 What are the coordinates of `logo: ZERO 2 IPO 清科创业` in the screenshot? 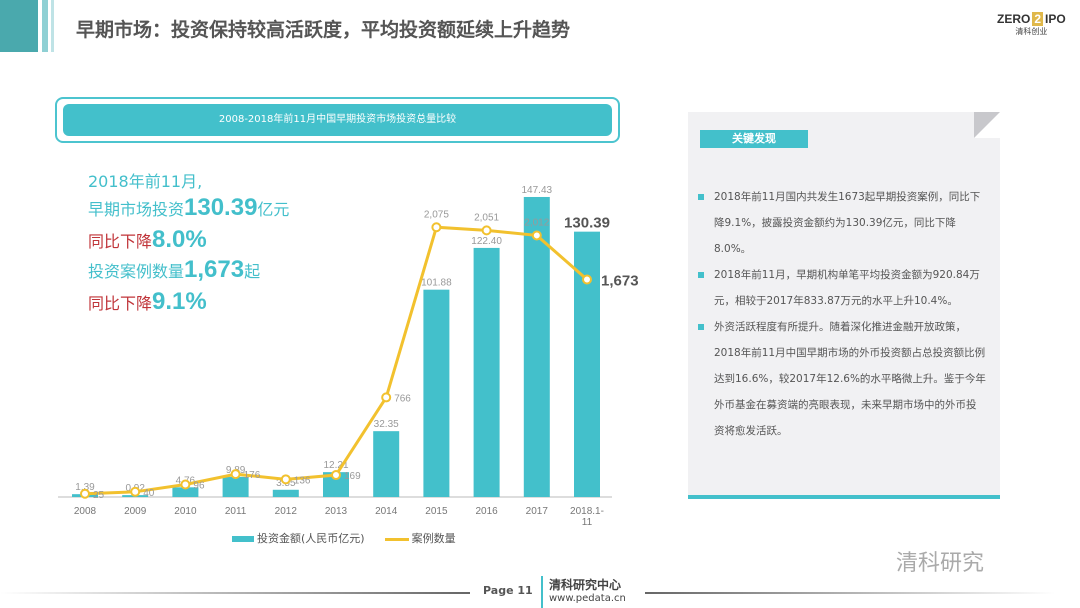 It's located at (1031, 24).